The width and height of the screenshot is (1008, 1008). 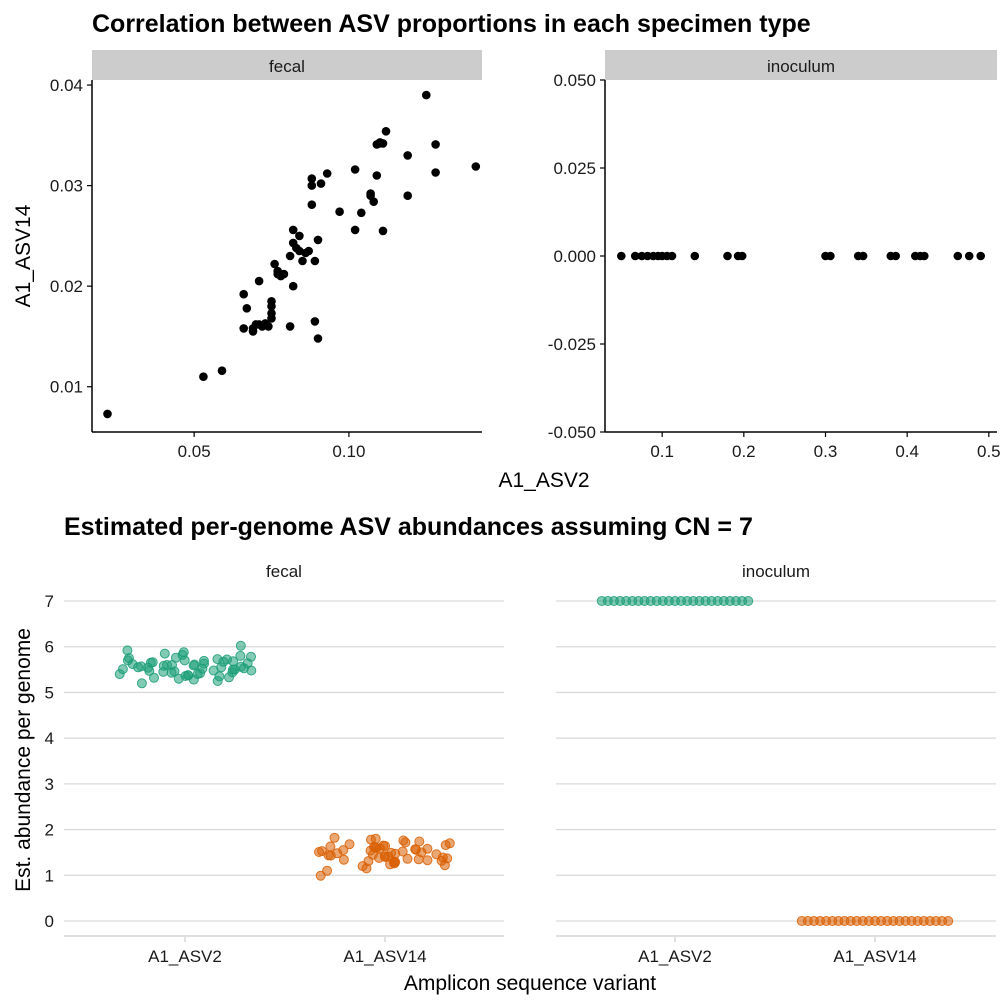 I want to click on top-fecal-strip, so click(x=287, y=65).